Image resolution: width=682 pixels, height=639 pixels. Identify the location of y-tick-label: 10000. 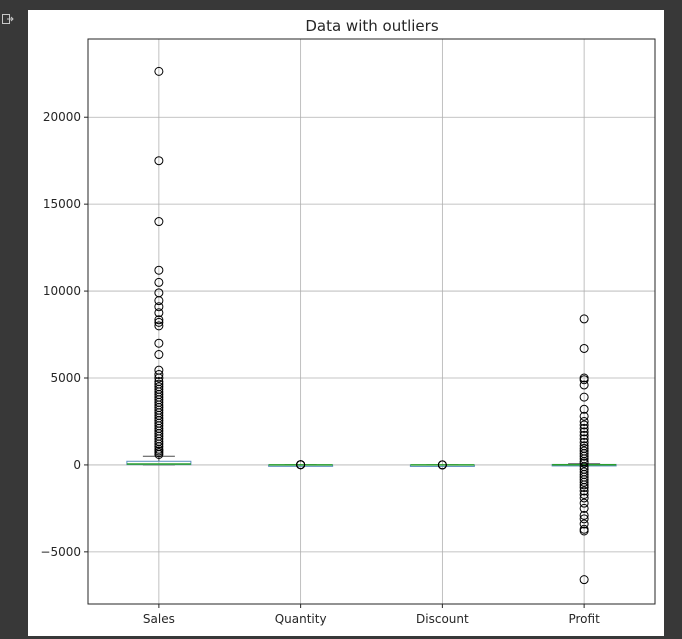
(62, 291).